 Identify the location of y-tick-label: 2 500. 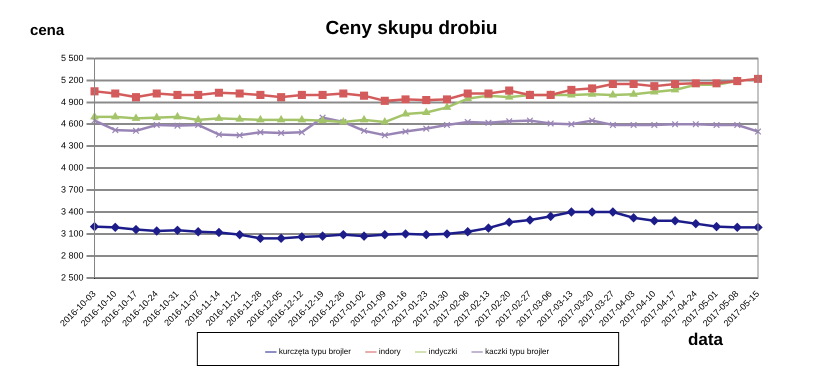
(72, 277).